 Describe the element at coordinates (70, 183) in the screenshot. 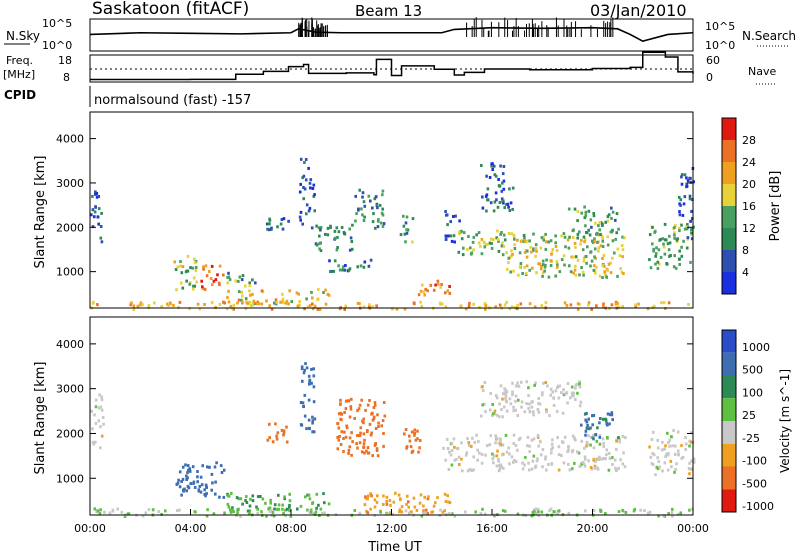

I see `power-y-tick-label: 3000` at that location.